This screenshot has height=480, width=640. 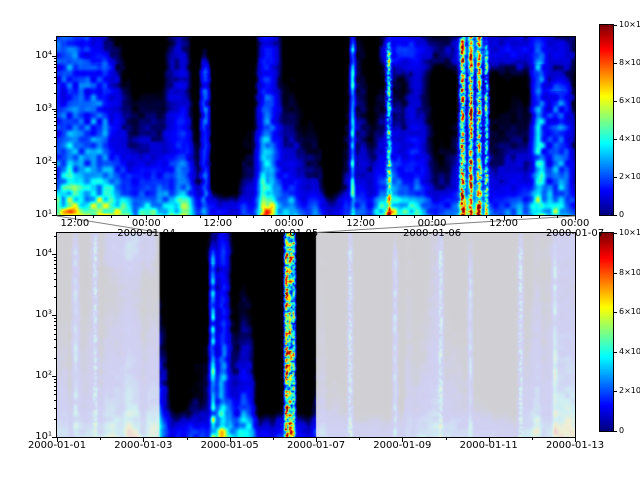 What do you see at coordinates (218, 223) in the screenshot?
I see `x-tick-label: 12:00` at bounding box center [218, 223].